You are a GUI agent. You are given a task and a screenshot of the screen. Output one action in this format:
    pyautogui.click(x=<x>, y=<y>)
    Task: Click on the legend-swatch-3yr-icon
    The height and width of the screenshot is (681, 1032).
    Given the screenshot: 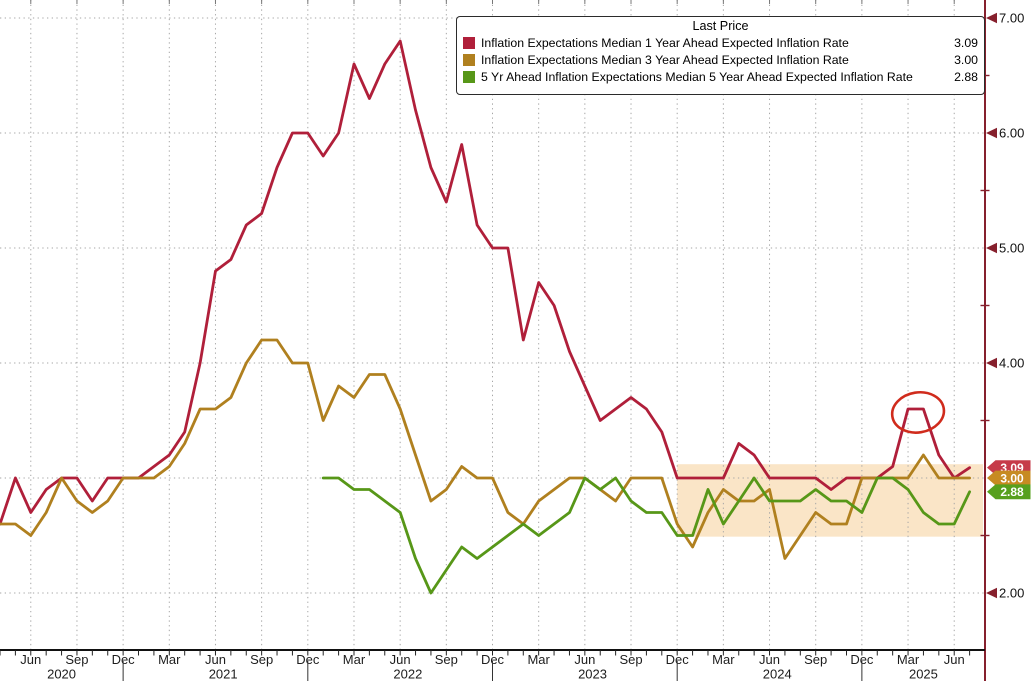 What is the action you would take?
    pyautogui.click(x=469, y=59)
    